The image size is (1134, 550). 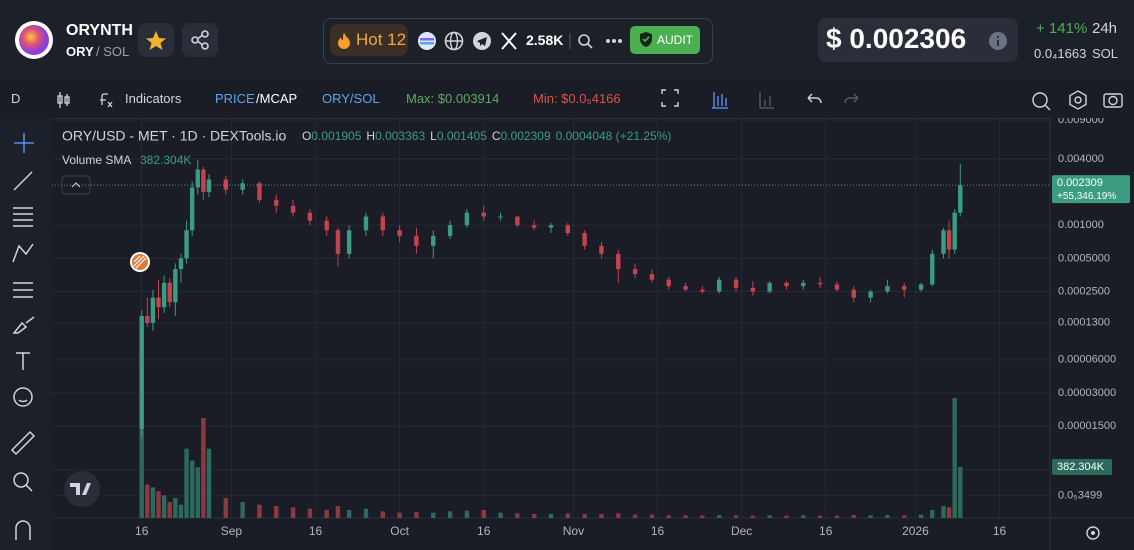 What do you see at coordinates (1082, 467) in the screenshot?
I see `volume-badge` at bounding box center [1082, 467].